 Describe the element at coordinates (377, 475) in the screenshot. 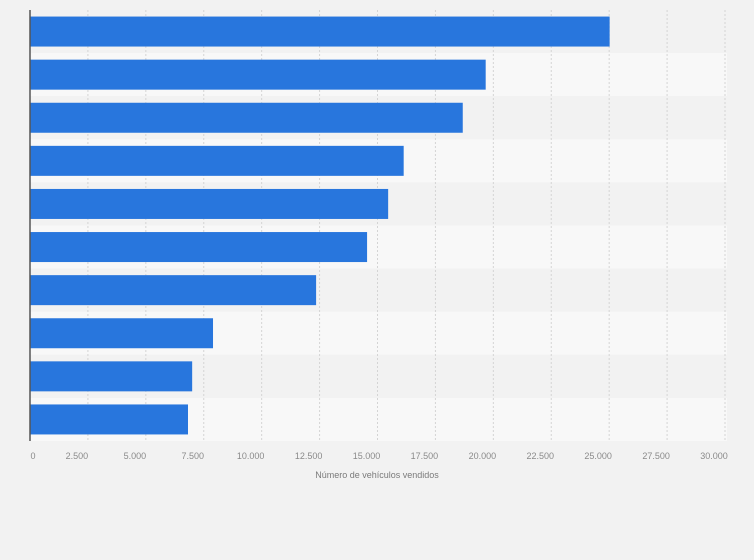

I see `x-axis-label: Número de vehículos vendidos` at that location.